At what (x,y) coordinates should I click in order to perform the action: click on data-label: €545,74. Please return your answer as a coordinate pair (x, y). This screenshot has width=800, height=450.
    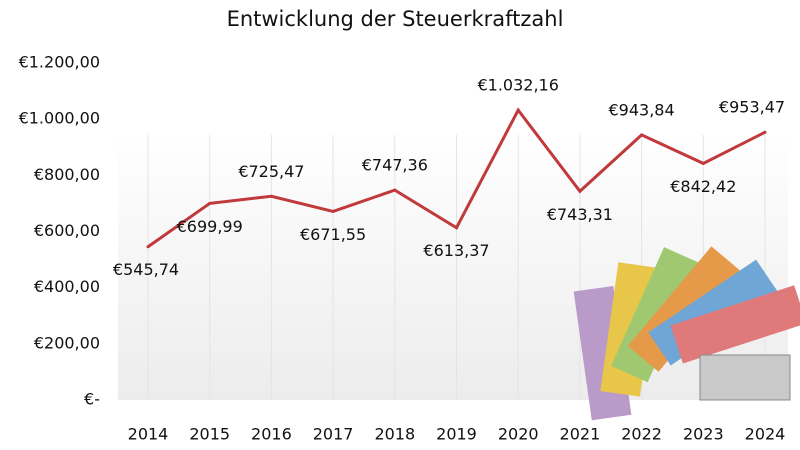
    Looking at the image, I should click on (146, 269).